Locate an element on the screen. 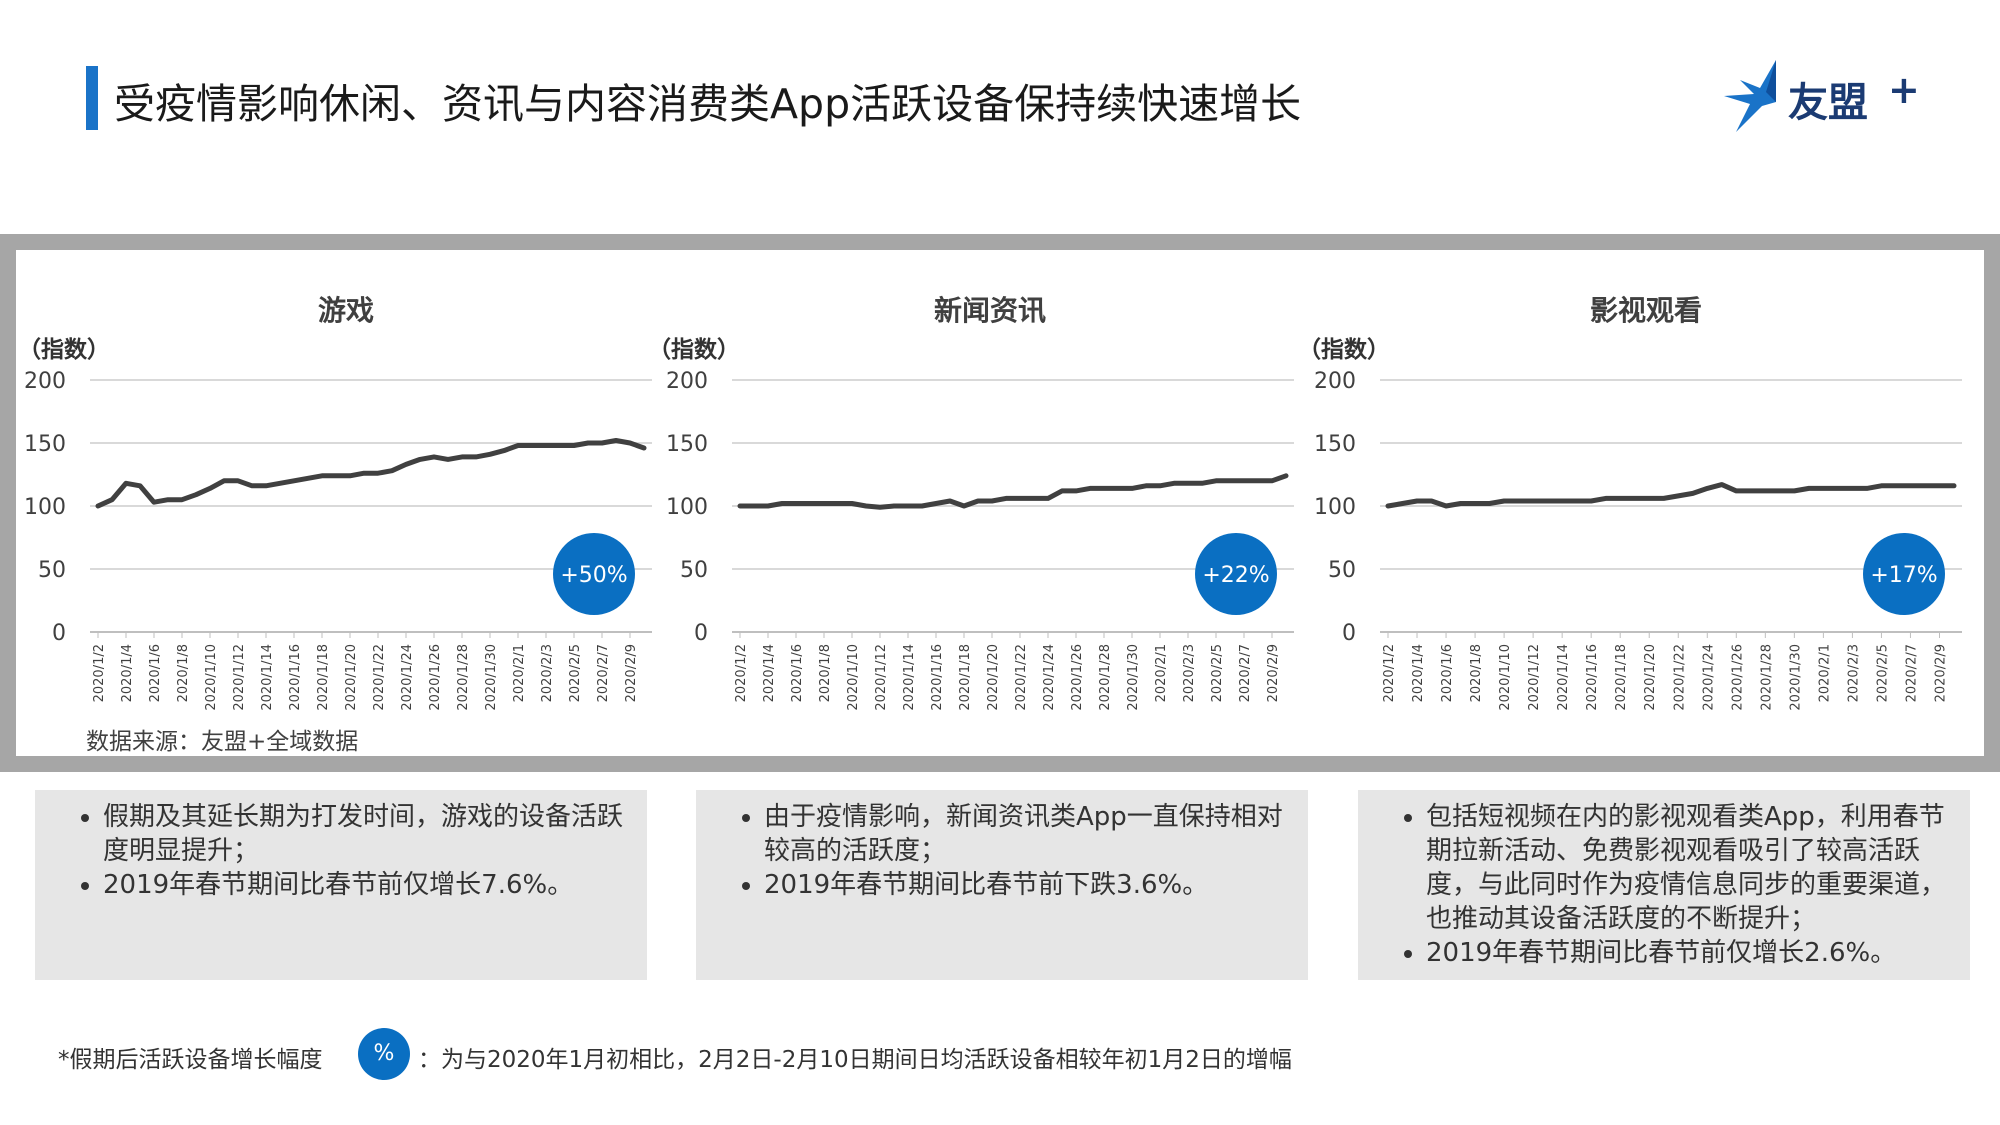 This screenshot has width=2000, height=1125. data-source: 数据来源：友盟+全域数据 is located at coordinates (222, 742).